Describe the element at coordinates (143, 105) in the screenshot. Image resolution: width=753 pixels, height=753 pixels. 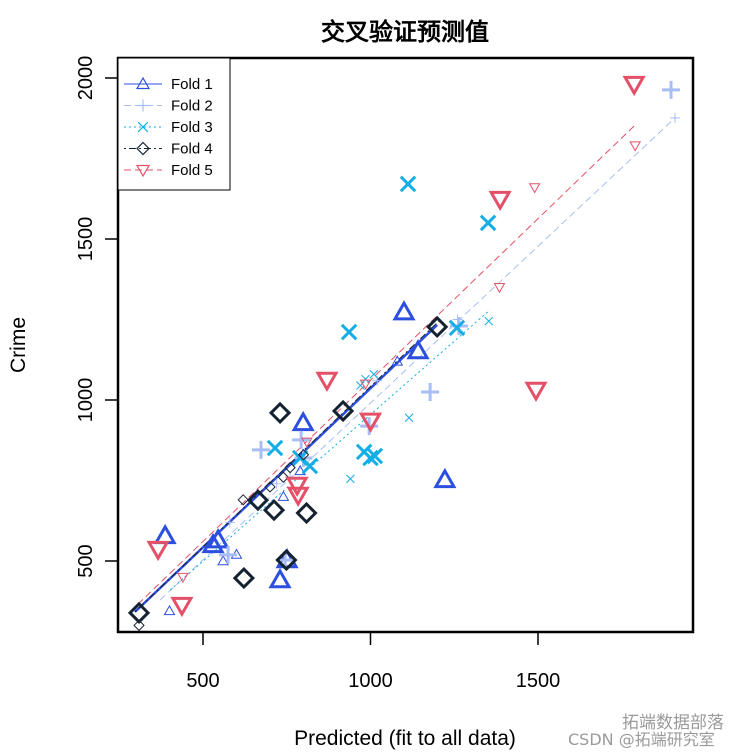
I see `legend-plus-icon` at that location.